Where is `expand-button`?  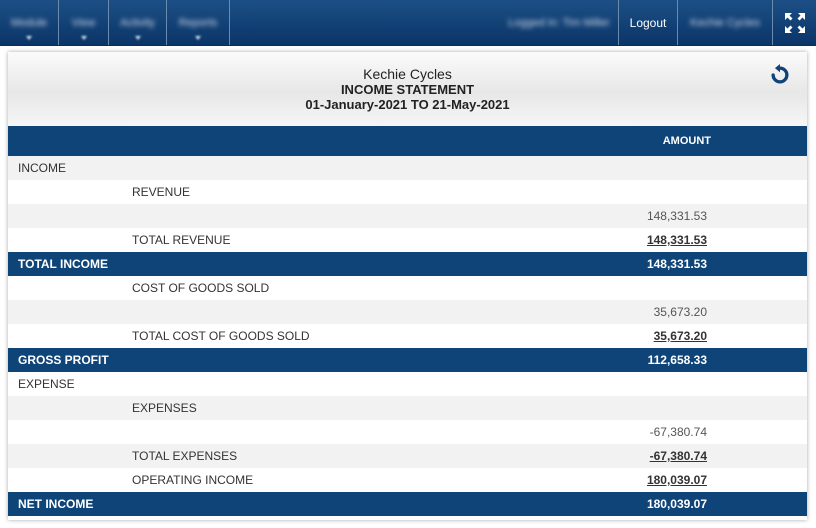
expand-button is located at coordinates (794, 22).